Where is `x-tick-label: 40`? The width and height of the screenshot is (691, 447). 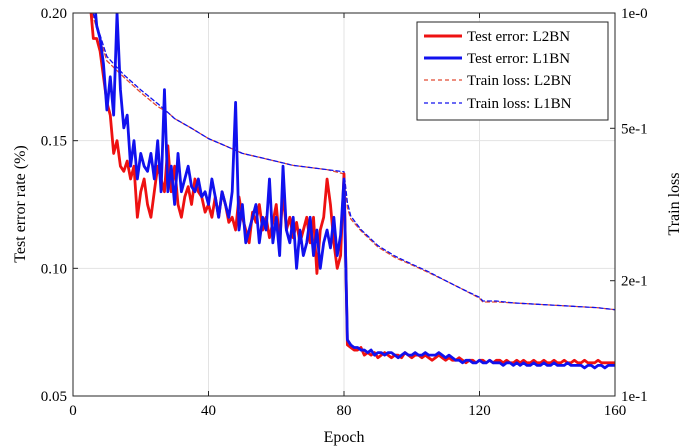 x-tick-label: 40 is located at coordinates (208, 411).